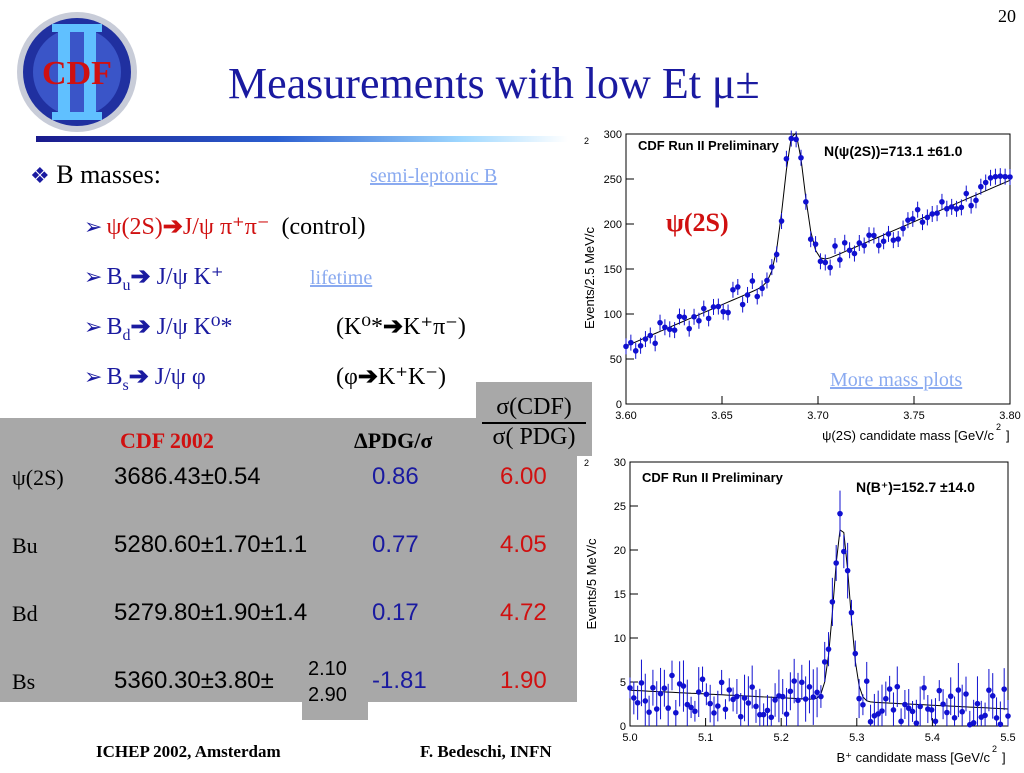 The width and height of the screenshot is (1024, 773). Describe the element at coordinates (395, 612) in the screenshot. I see `row-dpdg: 0.17` at that location.